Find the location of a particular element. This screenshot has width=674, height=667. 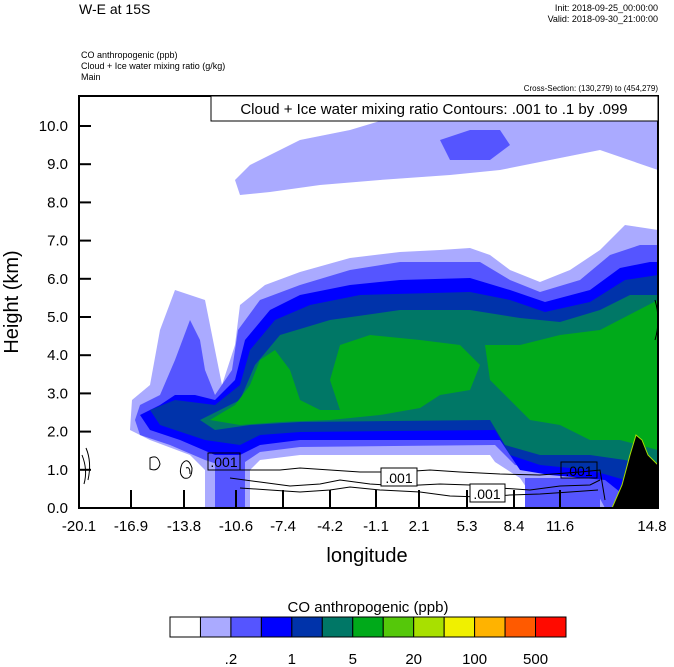

co-fill-upper-blob is located at coordinates (475, 145).